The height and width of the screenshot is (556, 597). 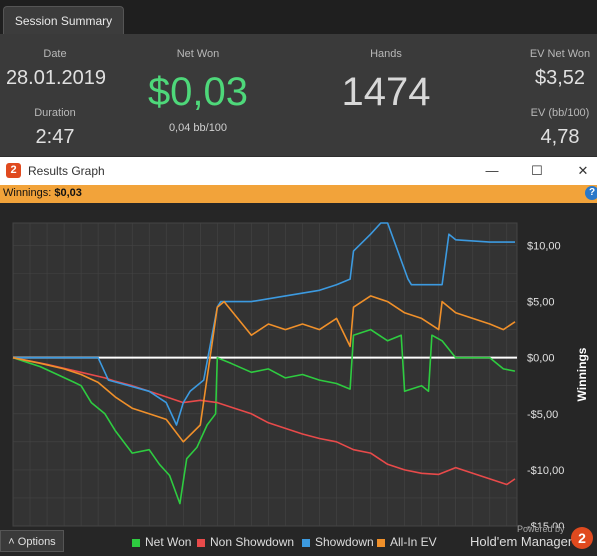 I want to click on app-logo-icon: 2, so click(x=13, y=170).